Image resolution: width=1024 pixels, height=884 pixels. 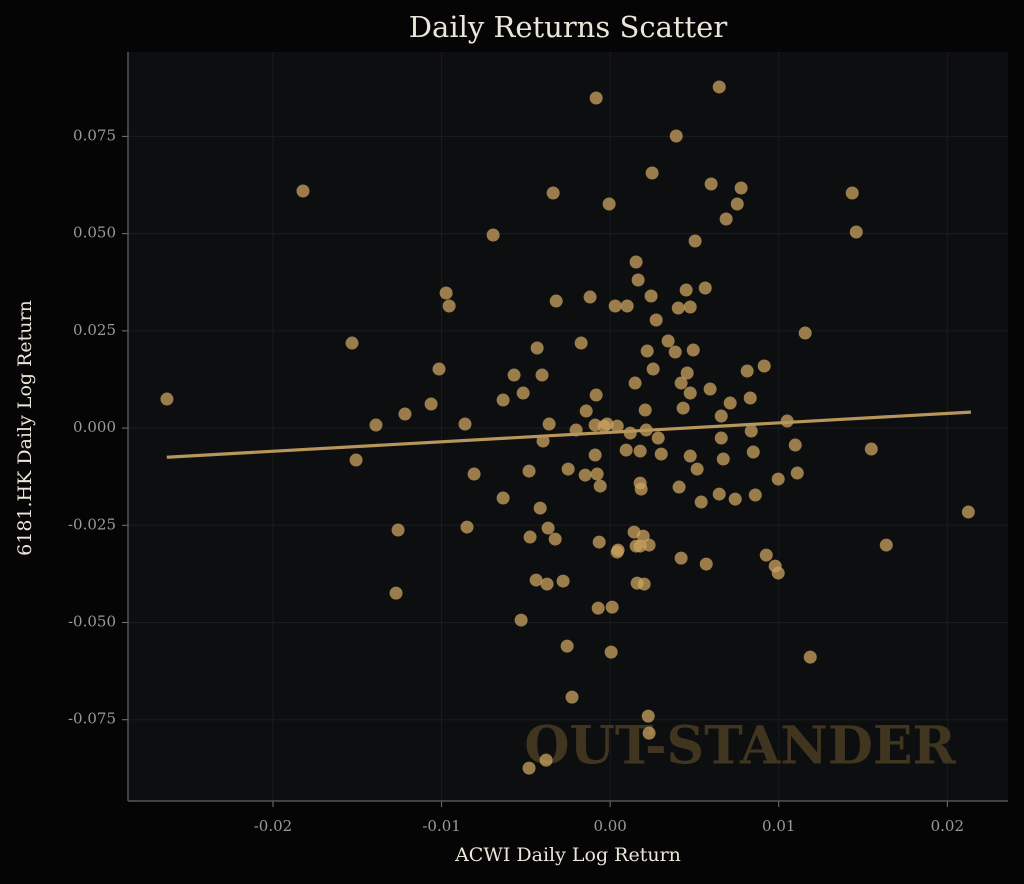 I want to click on y-tick-label: -0.050, so click(x=92, y=622).